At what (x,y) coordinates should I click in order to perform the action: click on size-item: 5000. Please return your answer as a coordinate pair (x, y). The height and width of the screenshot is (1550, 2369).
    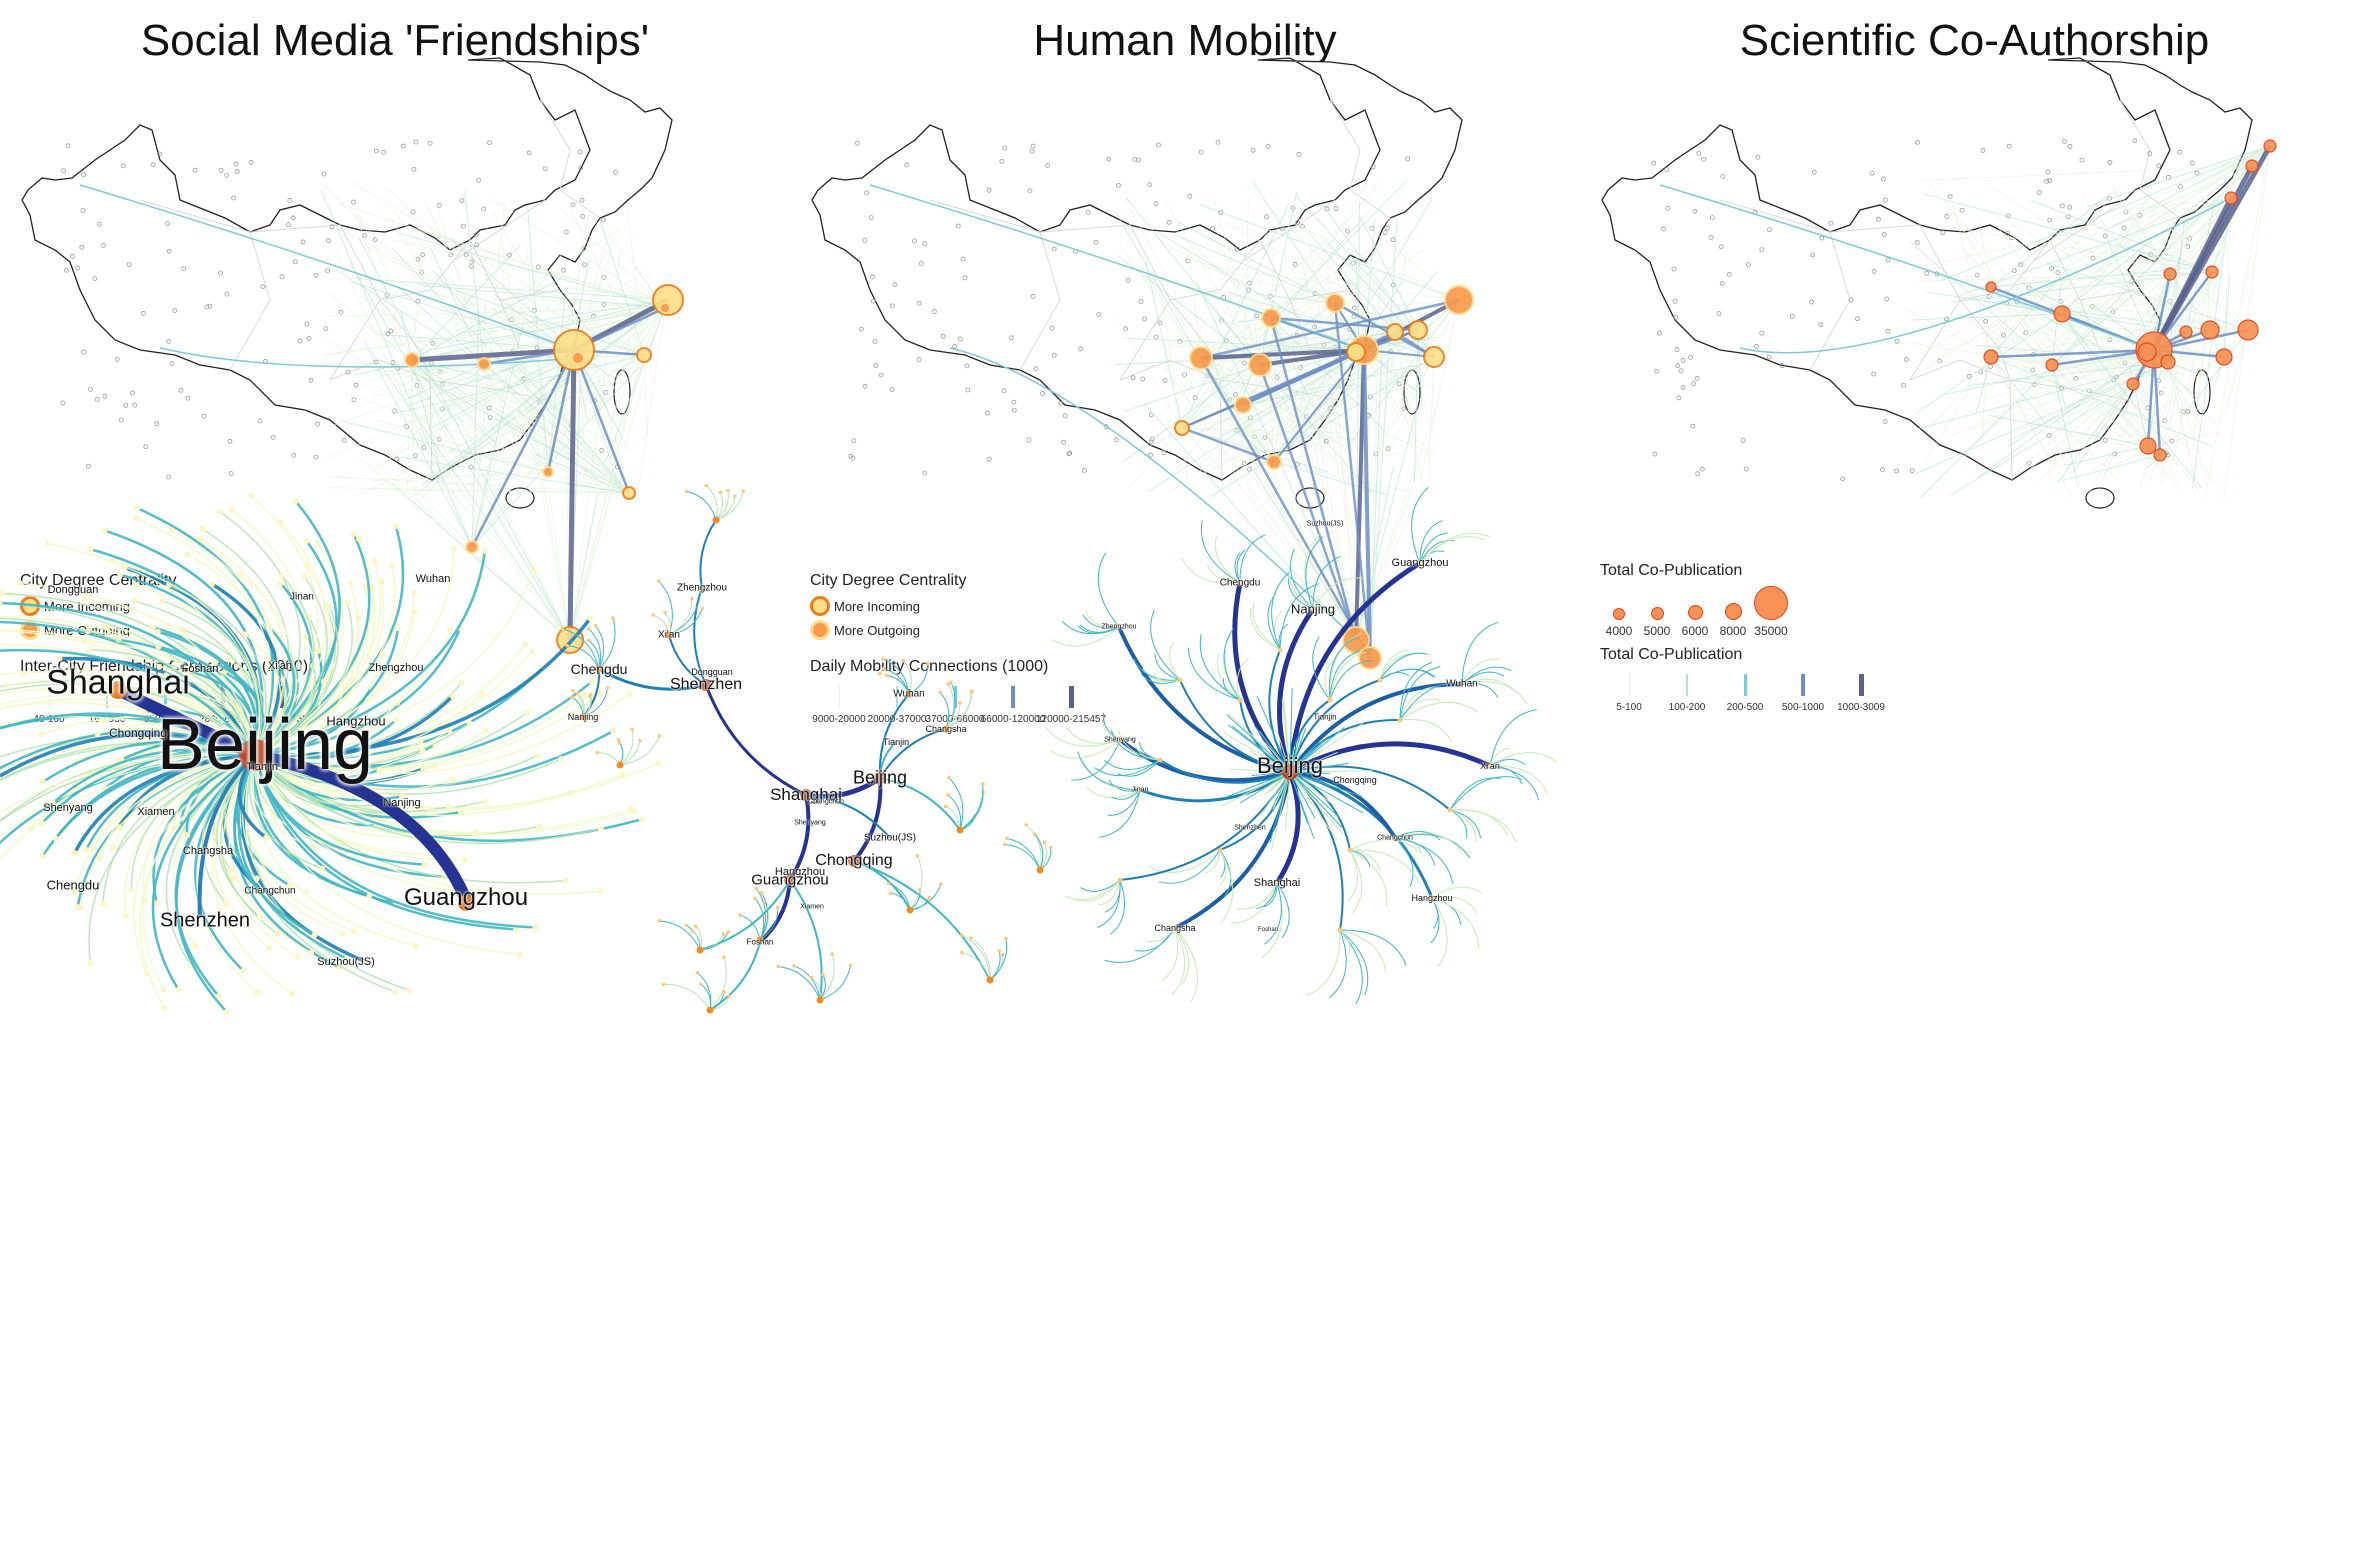
    Looking at the image, I should click on (1657, 622).